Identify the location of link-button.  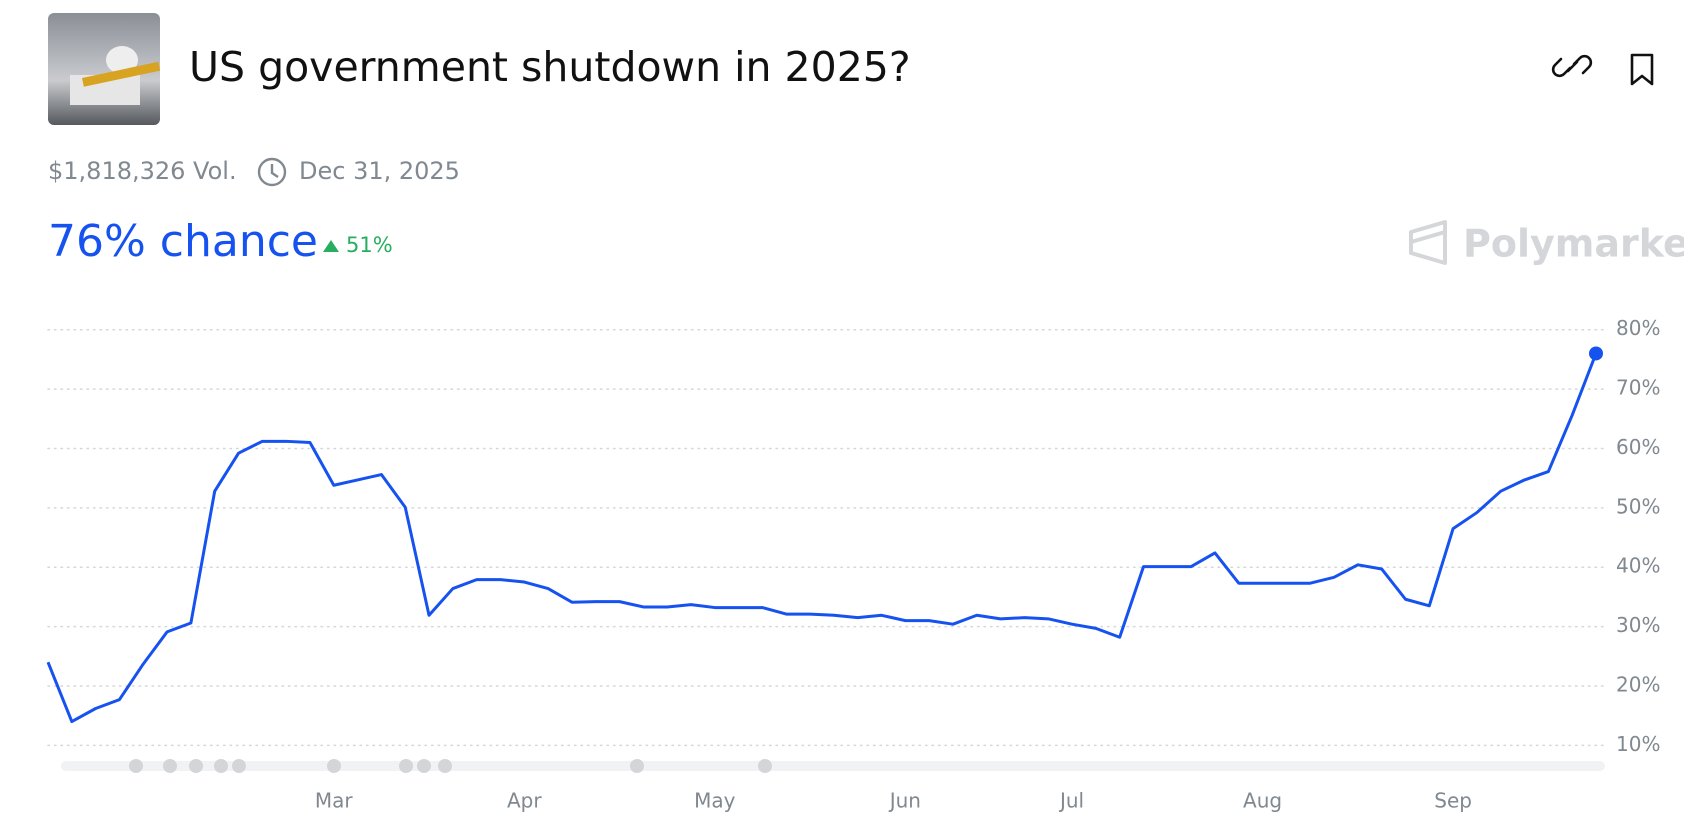
(1572, 66).